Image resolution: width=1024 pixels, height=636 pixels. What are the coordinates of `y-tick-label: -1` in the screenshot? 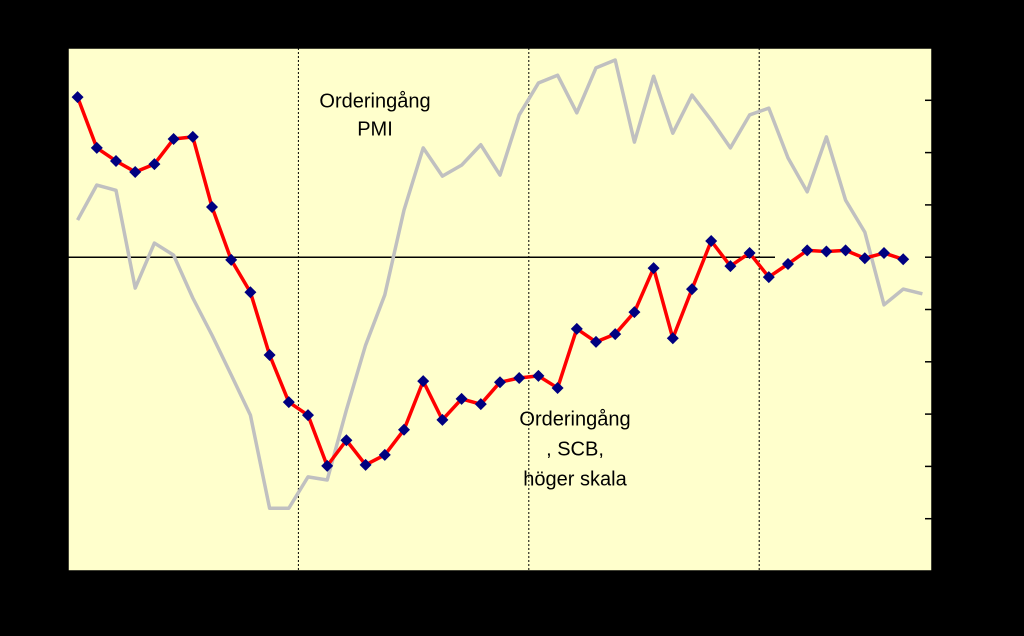 It's located at (949, 309).